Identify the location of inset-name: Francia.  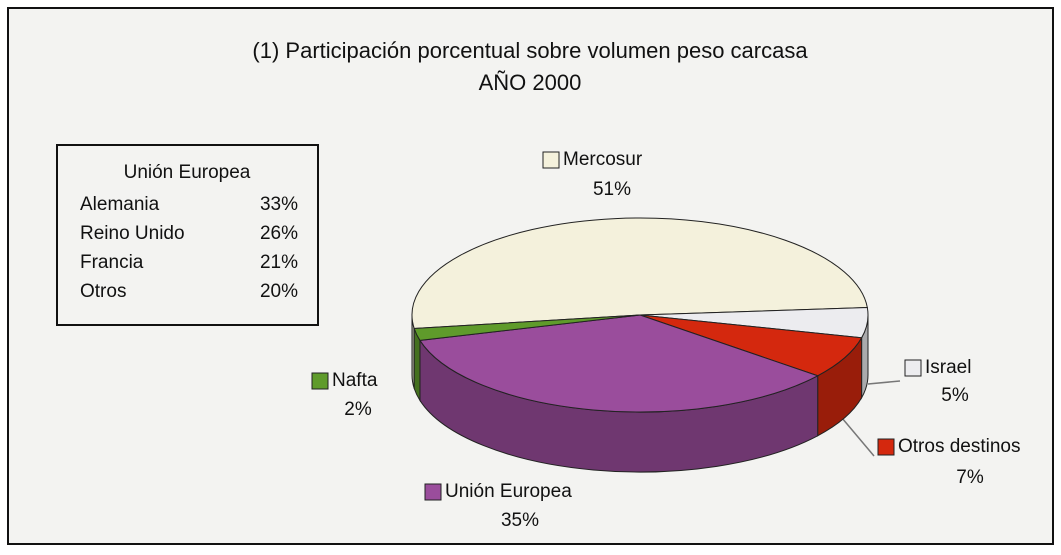
(112, 262).